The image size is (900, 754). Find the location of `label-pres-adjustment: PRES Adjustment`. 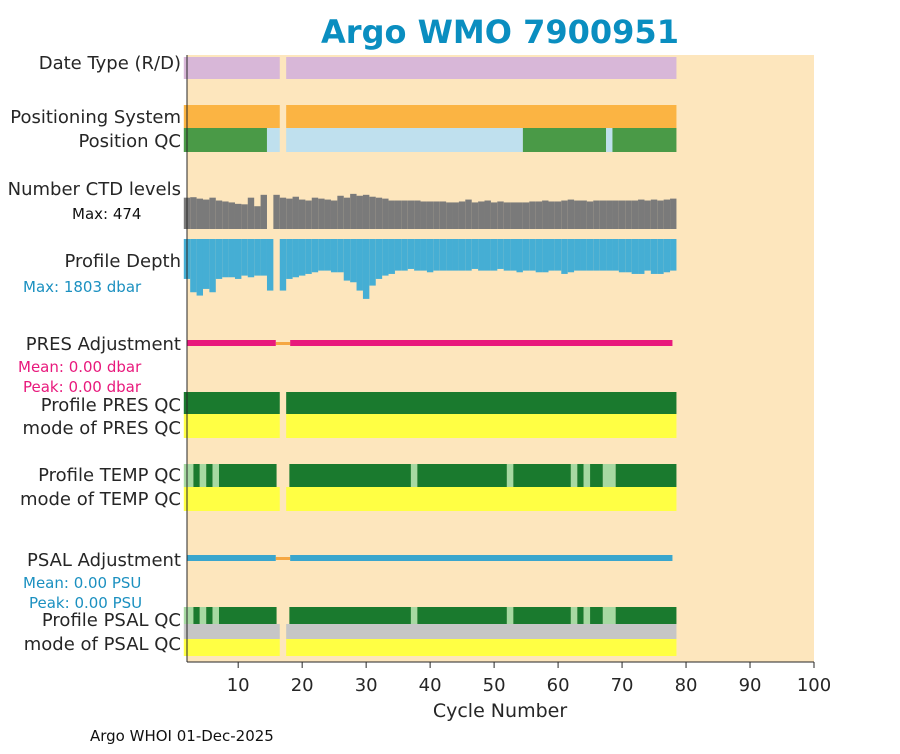

label-pres-adjustment: PRES Adjustment is located at coordinates (103, 344).